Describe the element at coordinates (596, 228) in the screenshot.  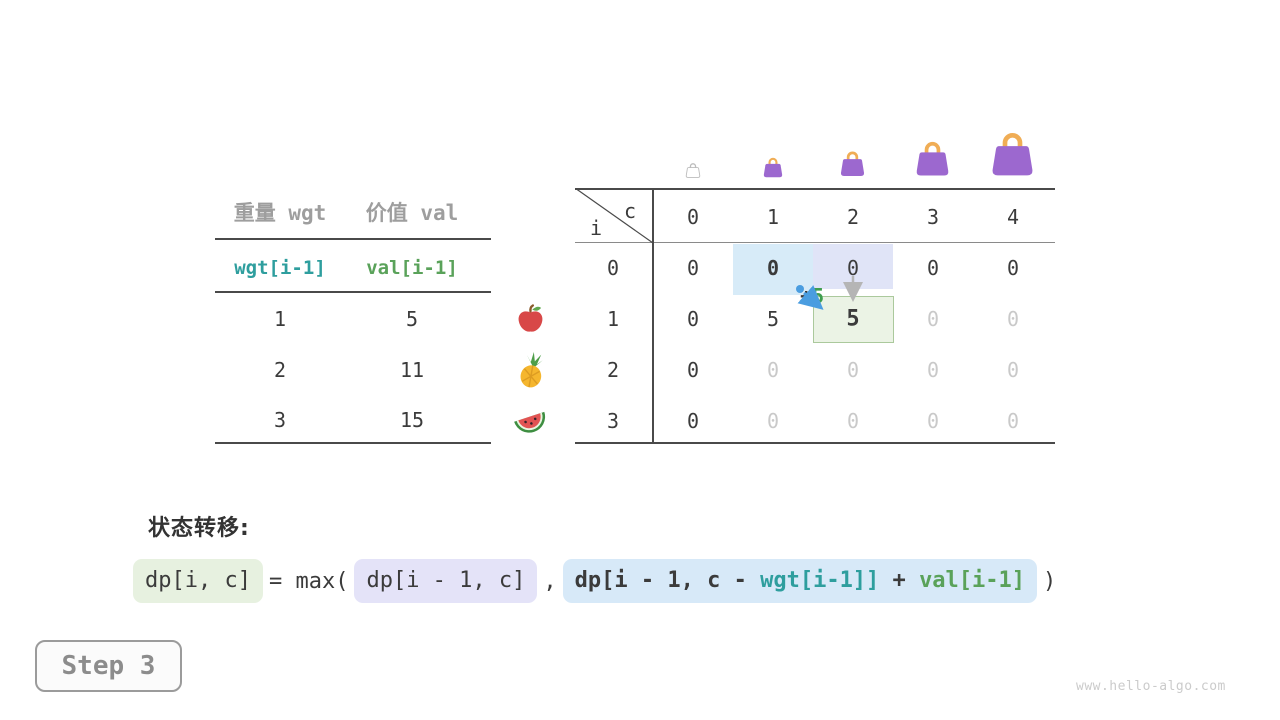
I see `corner-row-var: i` at that location.